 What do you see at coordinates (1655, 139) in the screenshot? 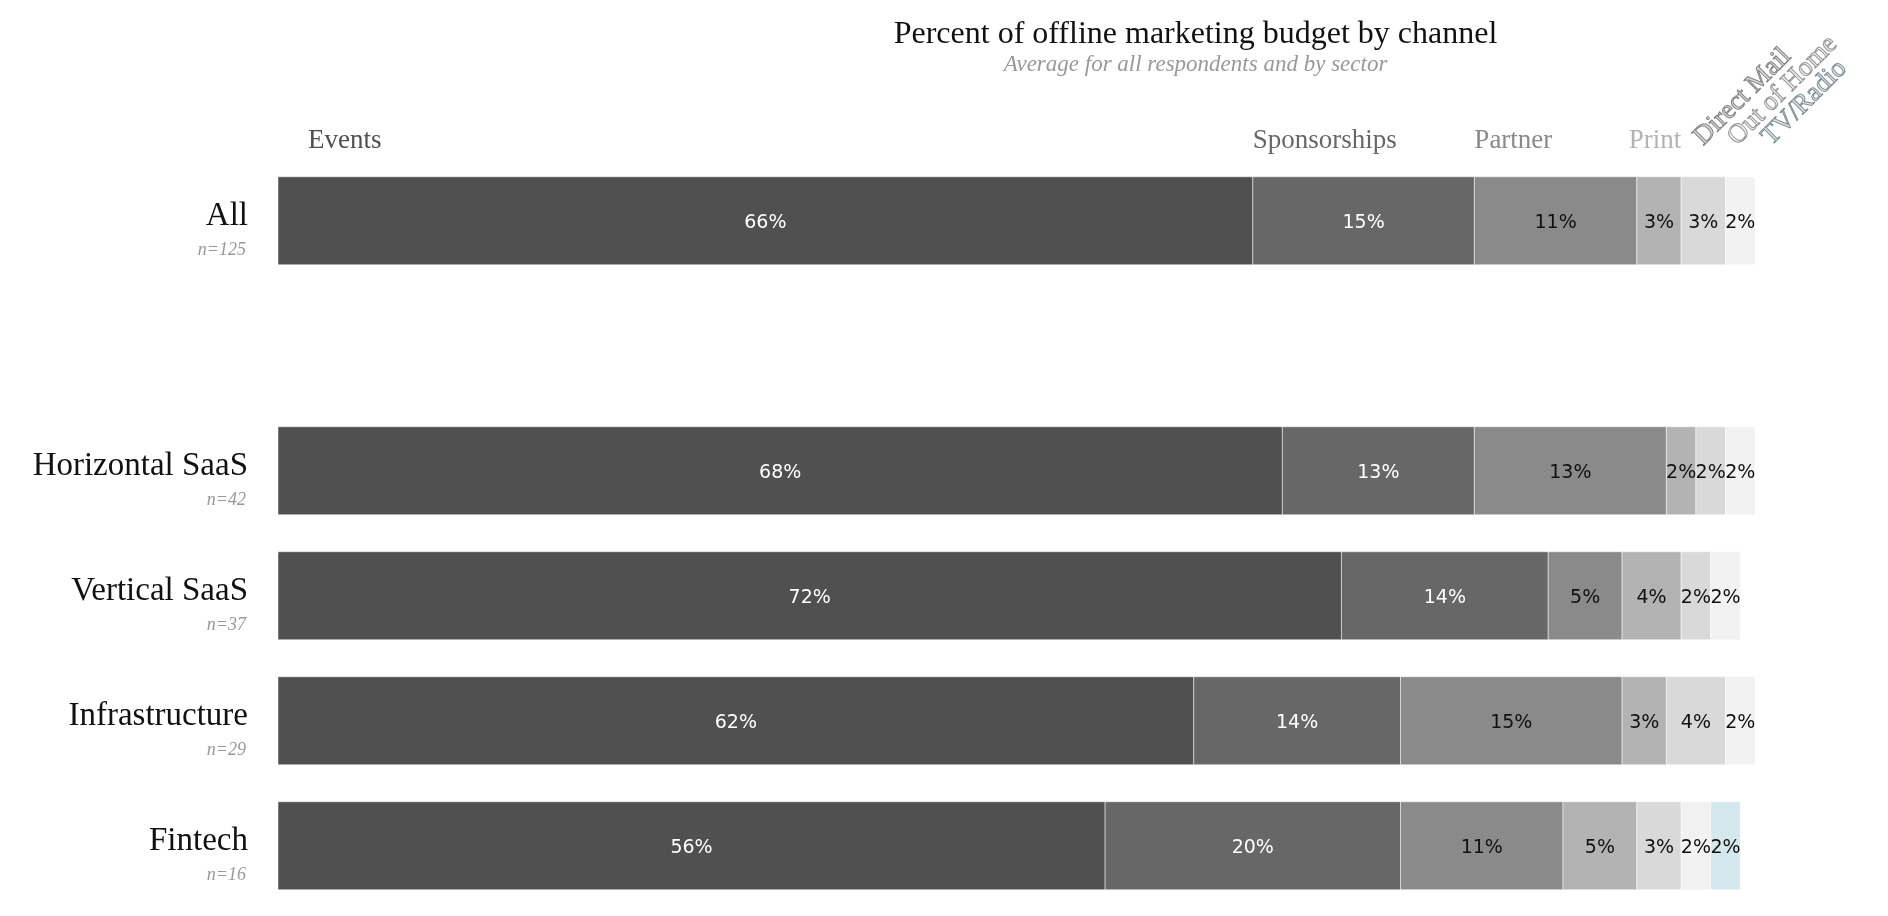
I see `series-label: Print` at bounding box center [1655, 139].